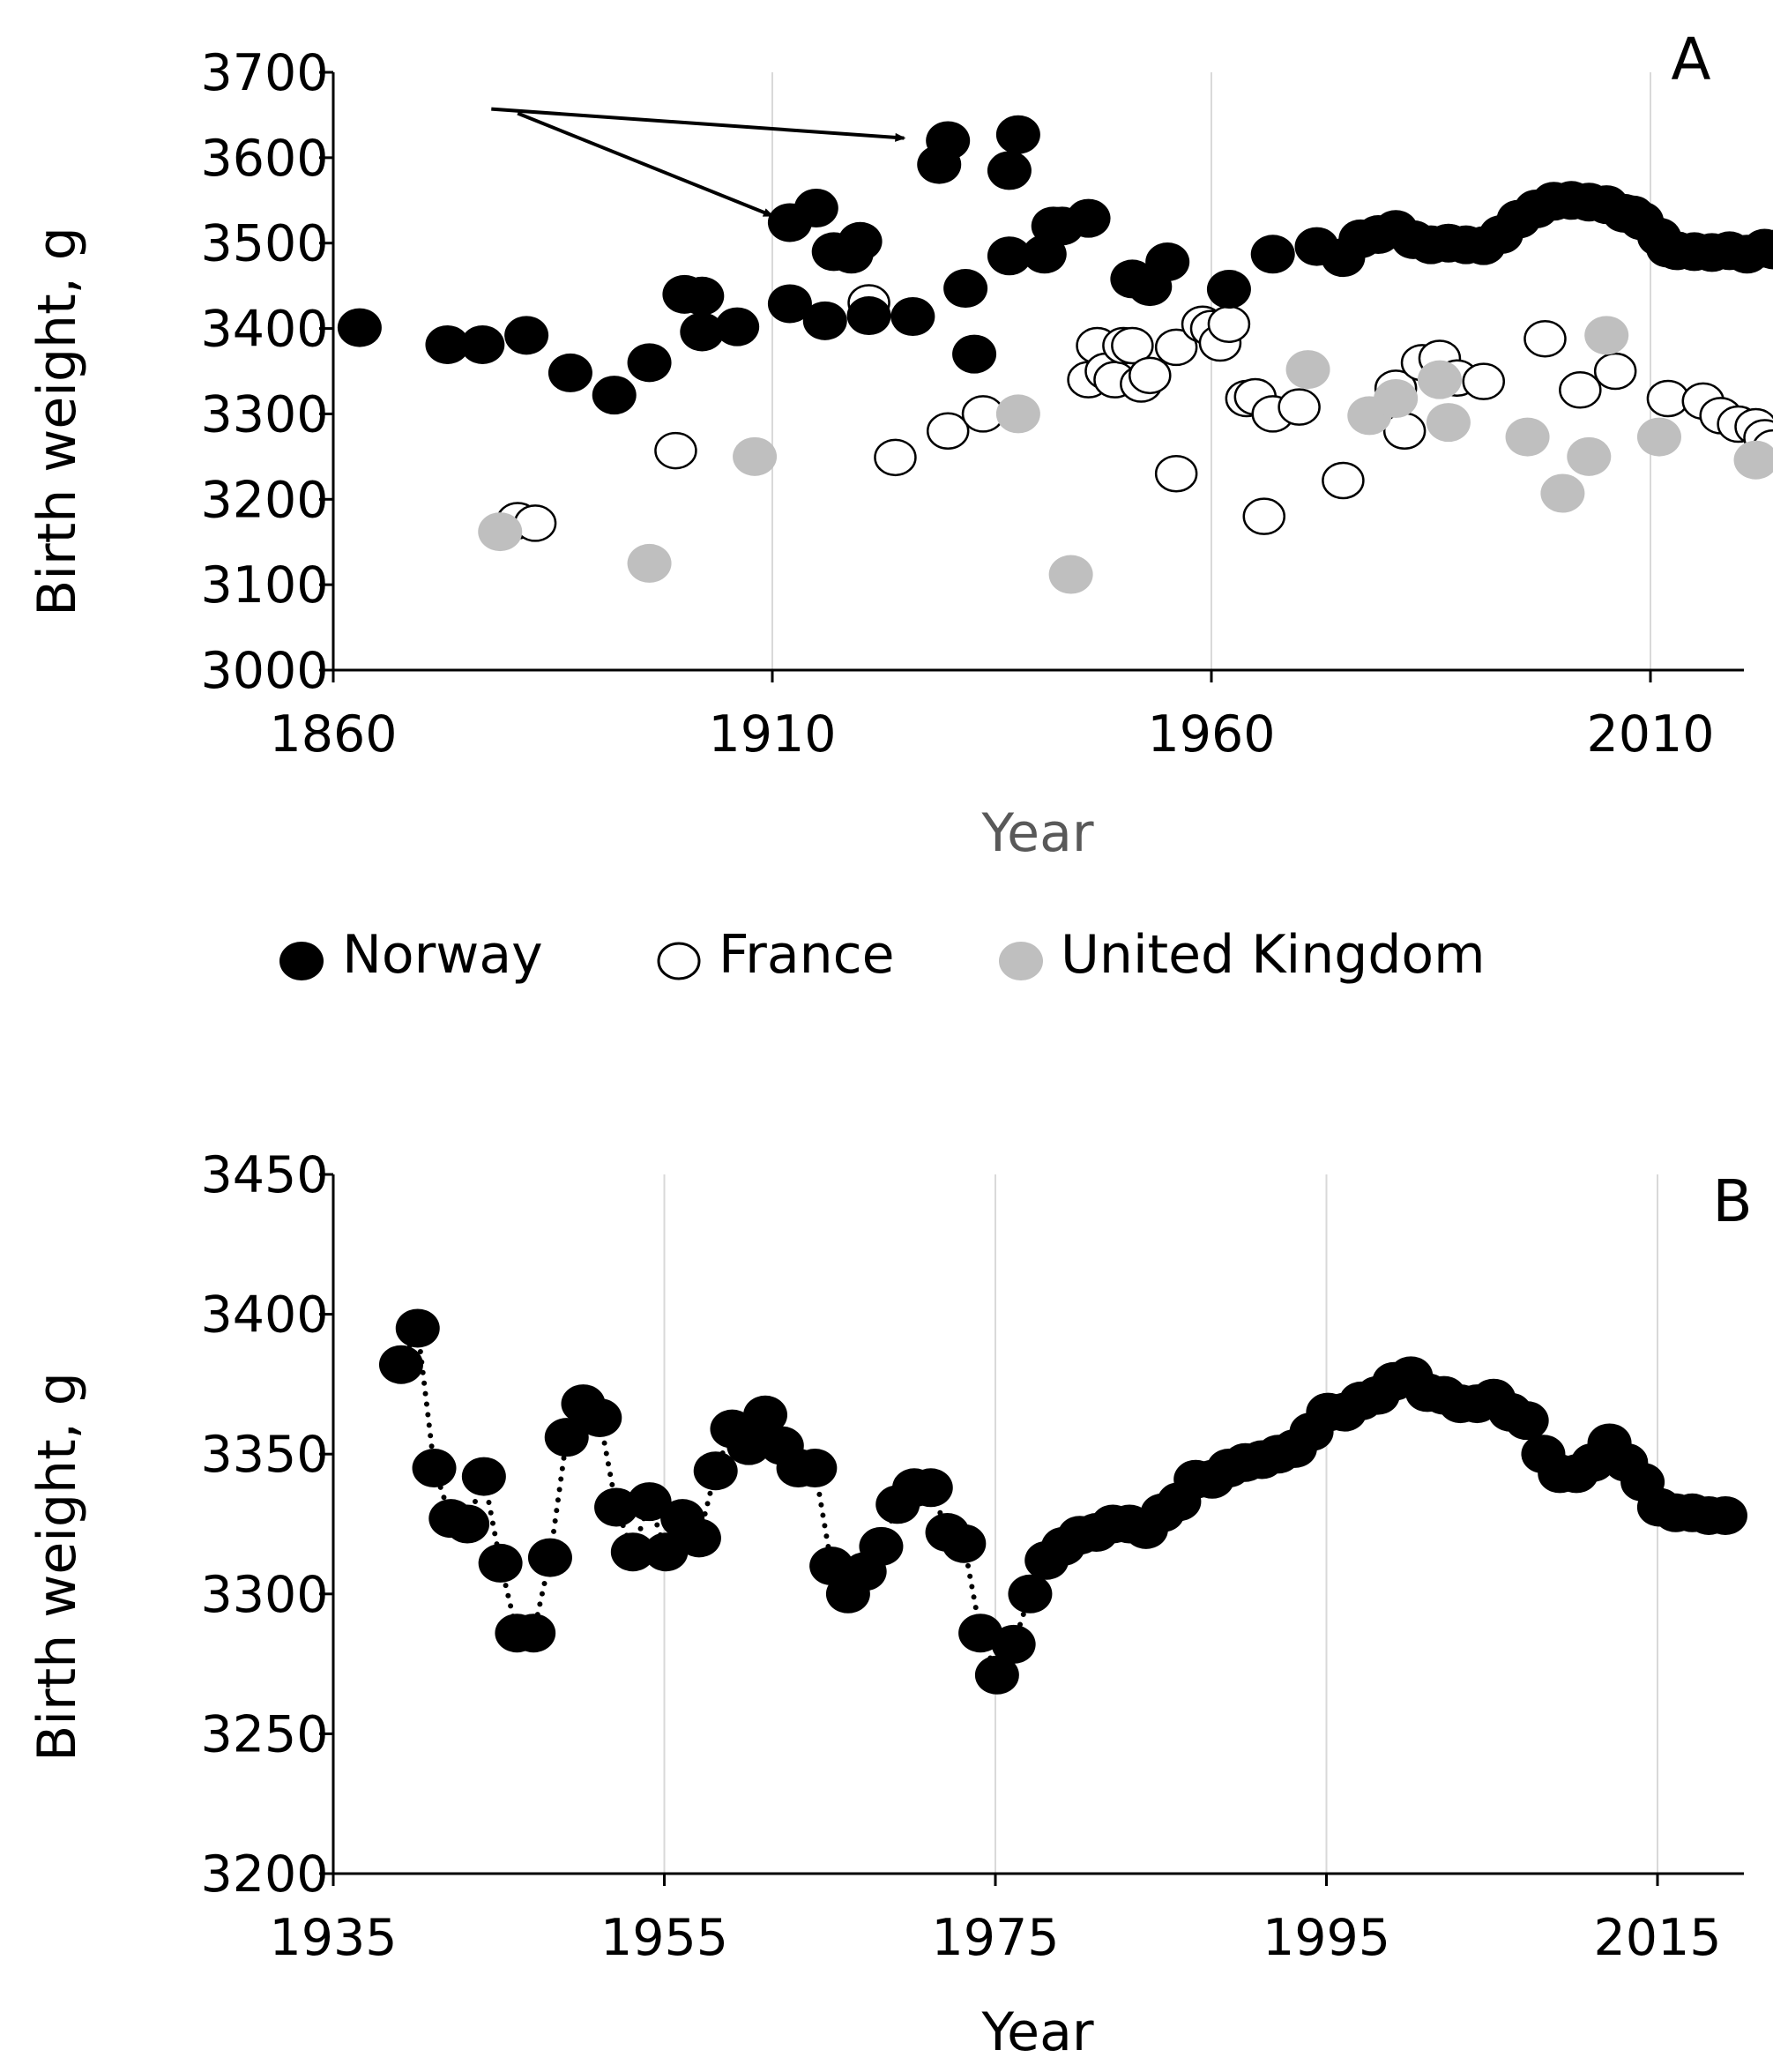  I want to click on x-tick-label-1910: 1910, so click(772, 734).